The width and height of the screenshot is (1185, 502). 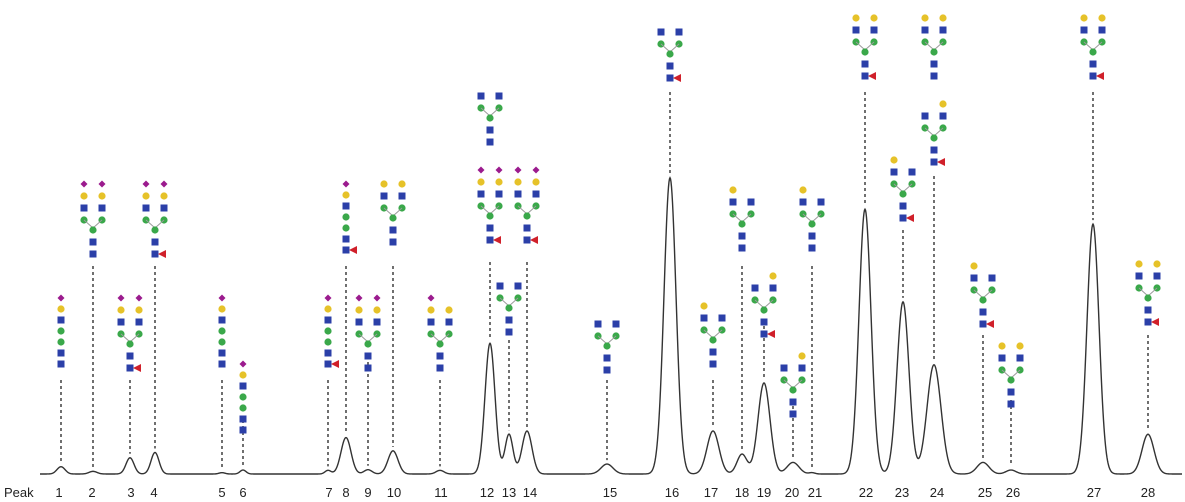 I want to click on peak-label-24: 24, so click(x=937, y=492).